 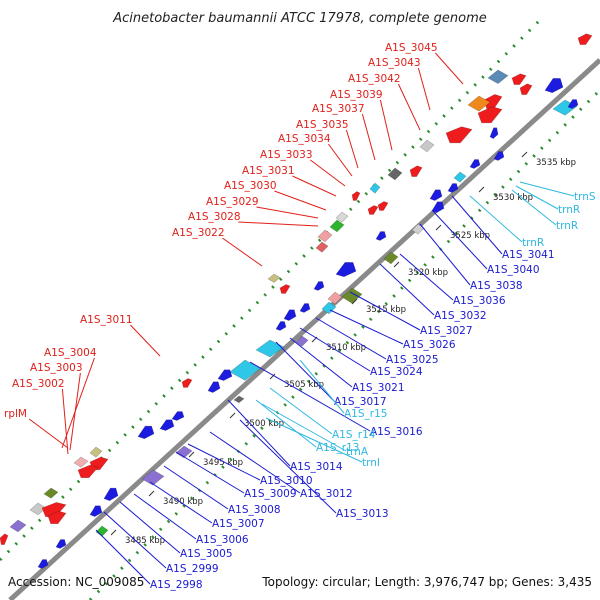 I want to click on tick-label: 3490 kbp, so click(x=183, y=502).